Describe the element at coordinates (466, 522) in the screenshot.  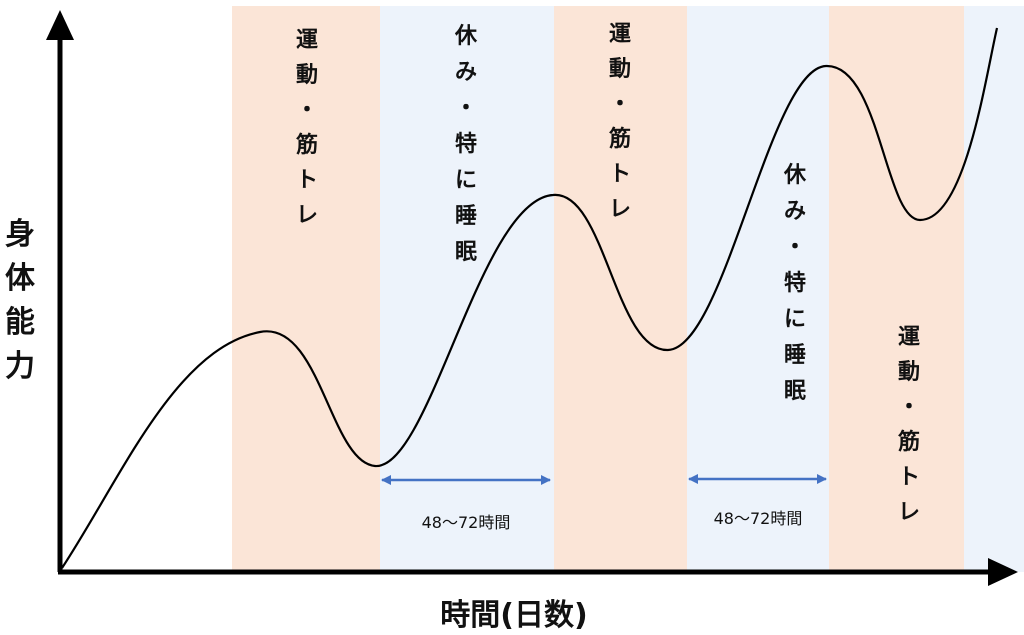
I see `interval-label-1: 48〜72時間` at that location.